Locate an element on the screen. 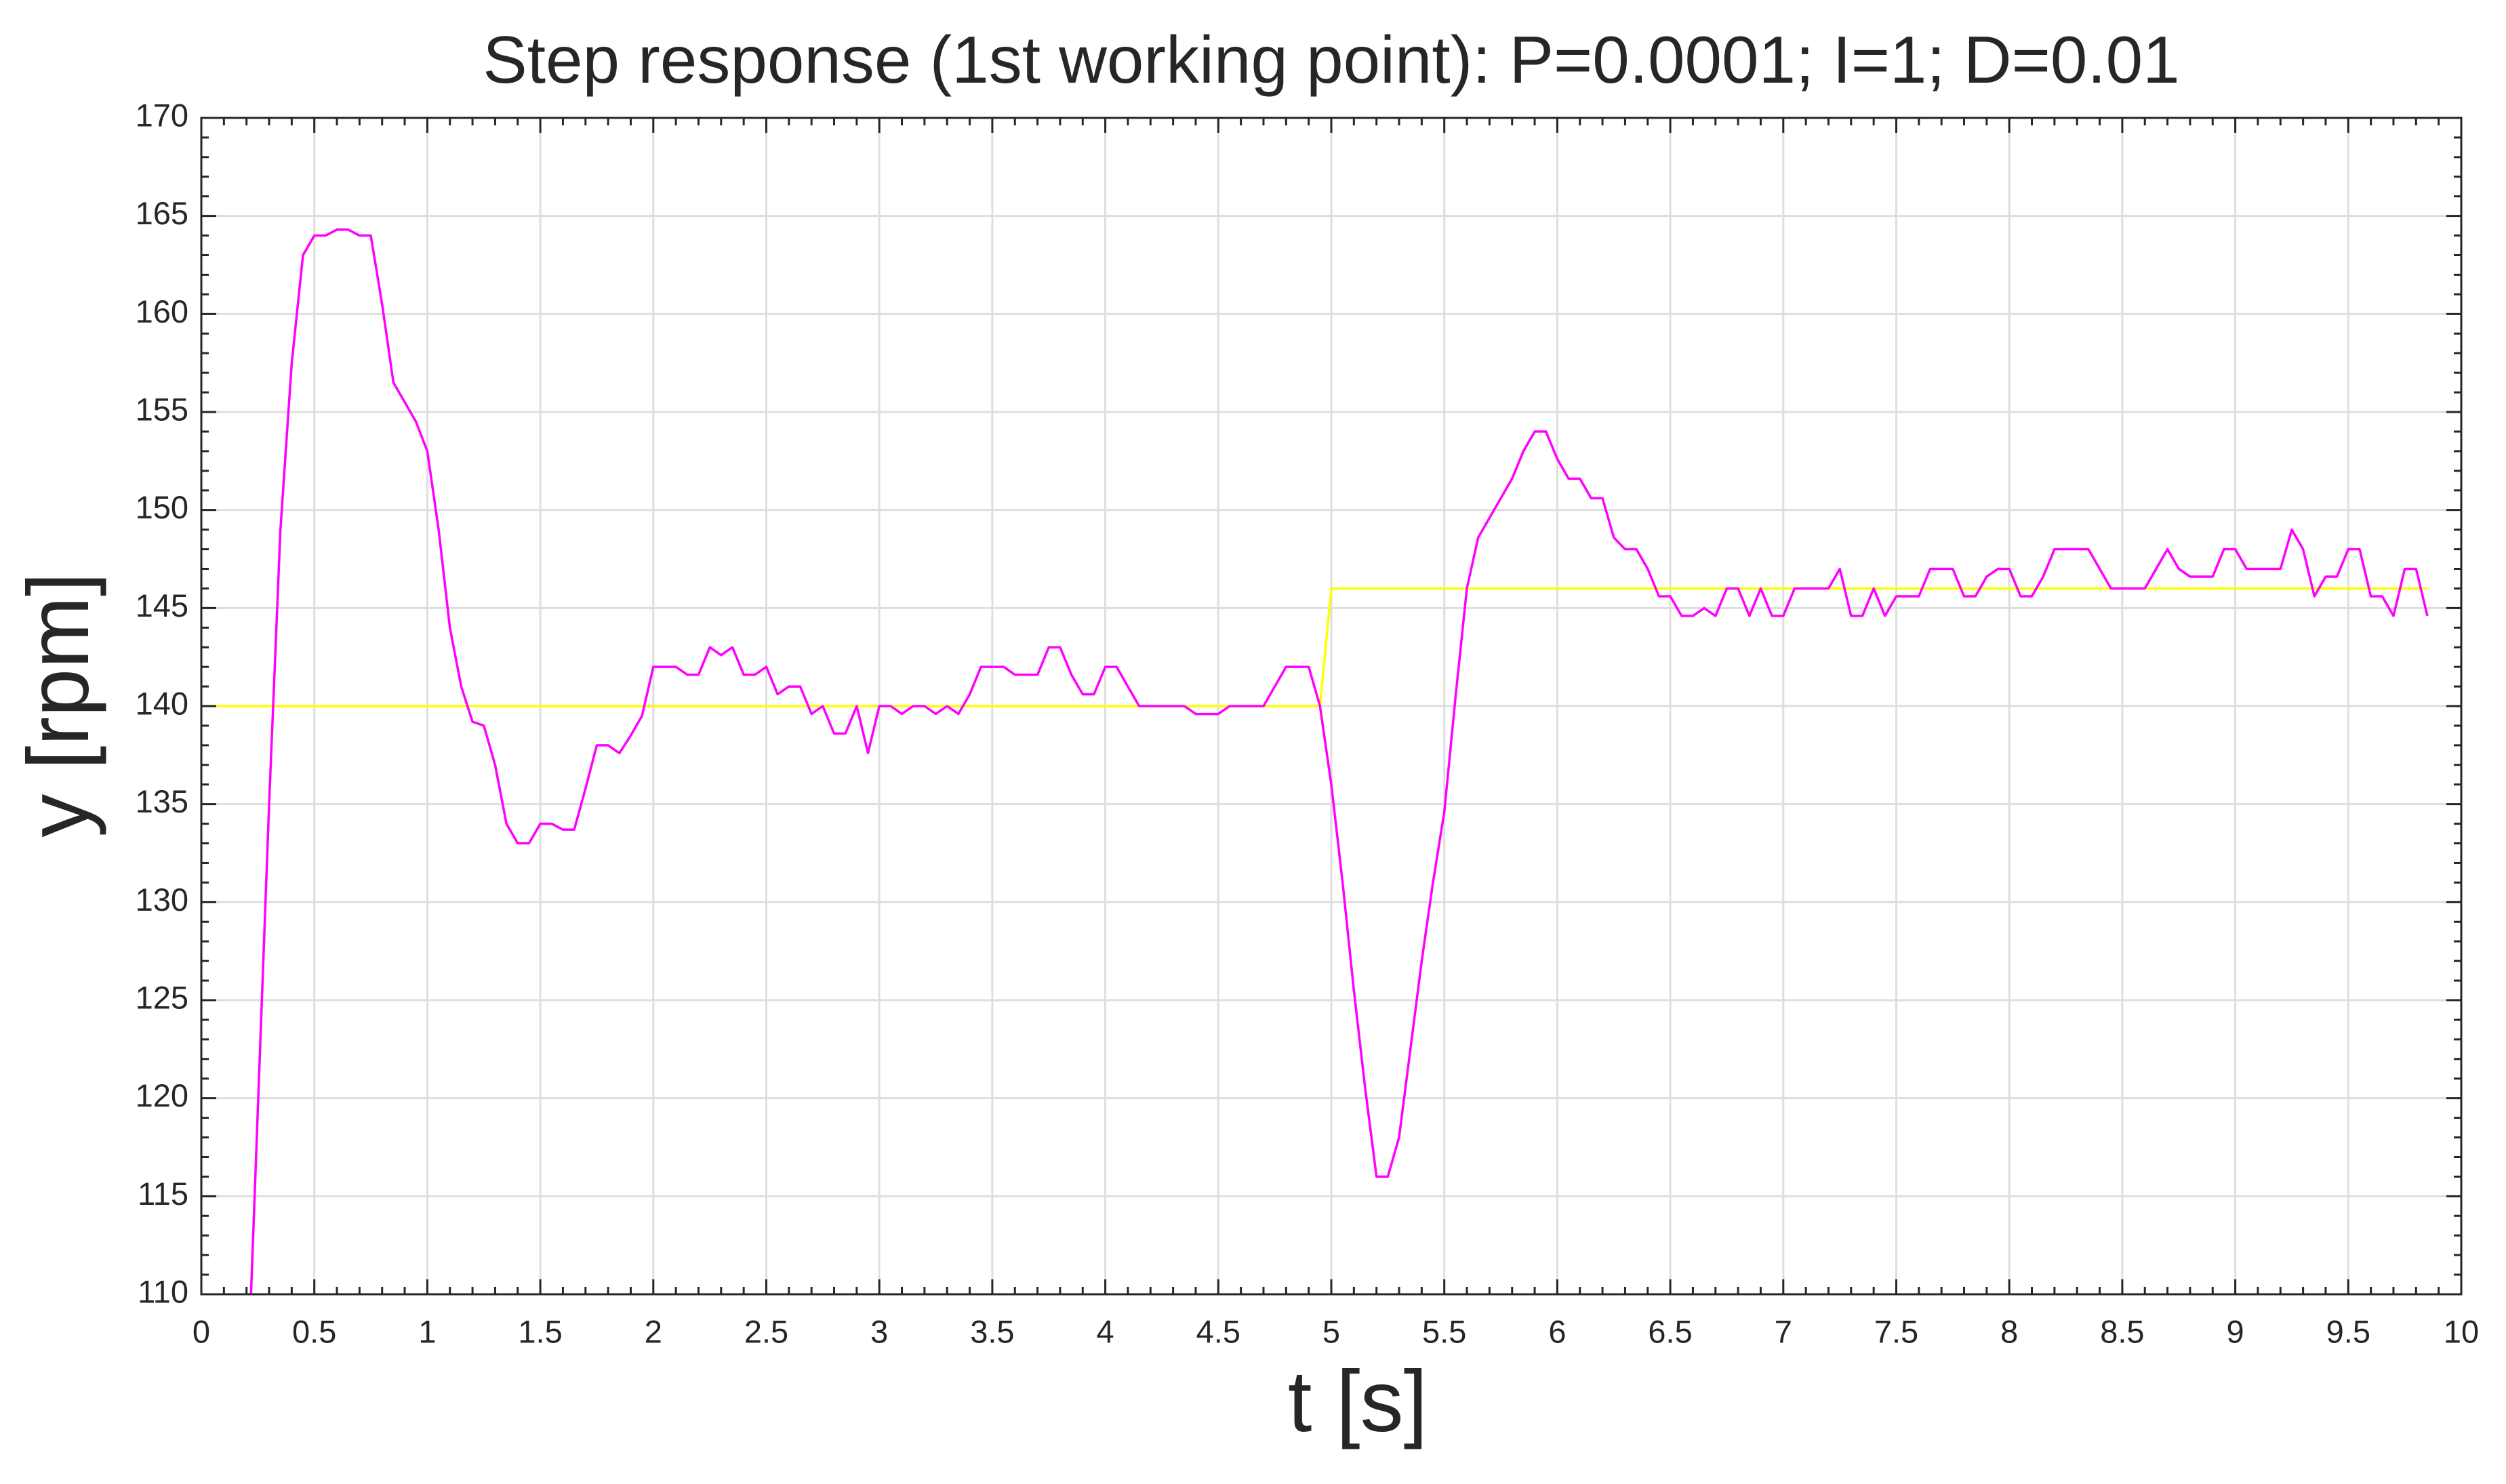 Image resolution: width=2506 pixels, height=1484 pixels. x-tick-label: 8.5 is located at coordinates (2122, 1331).